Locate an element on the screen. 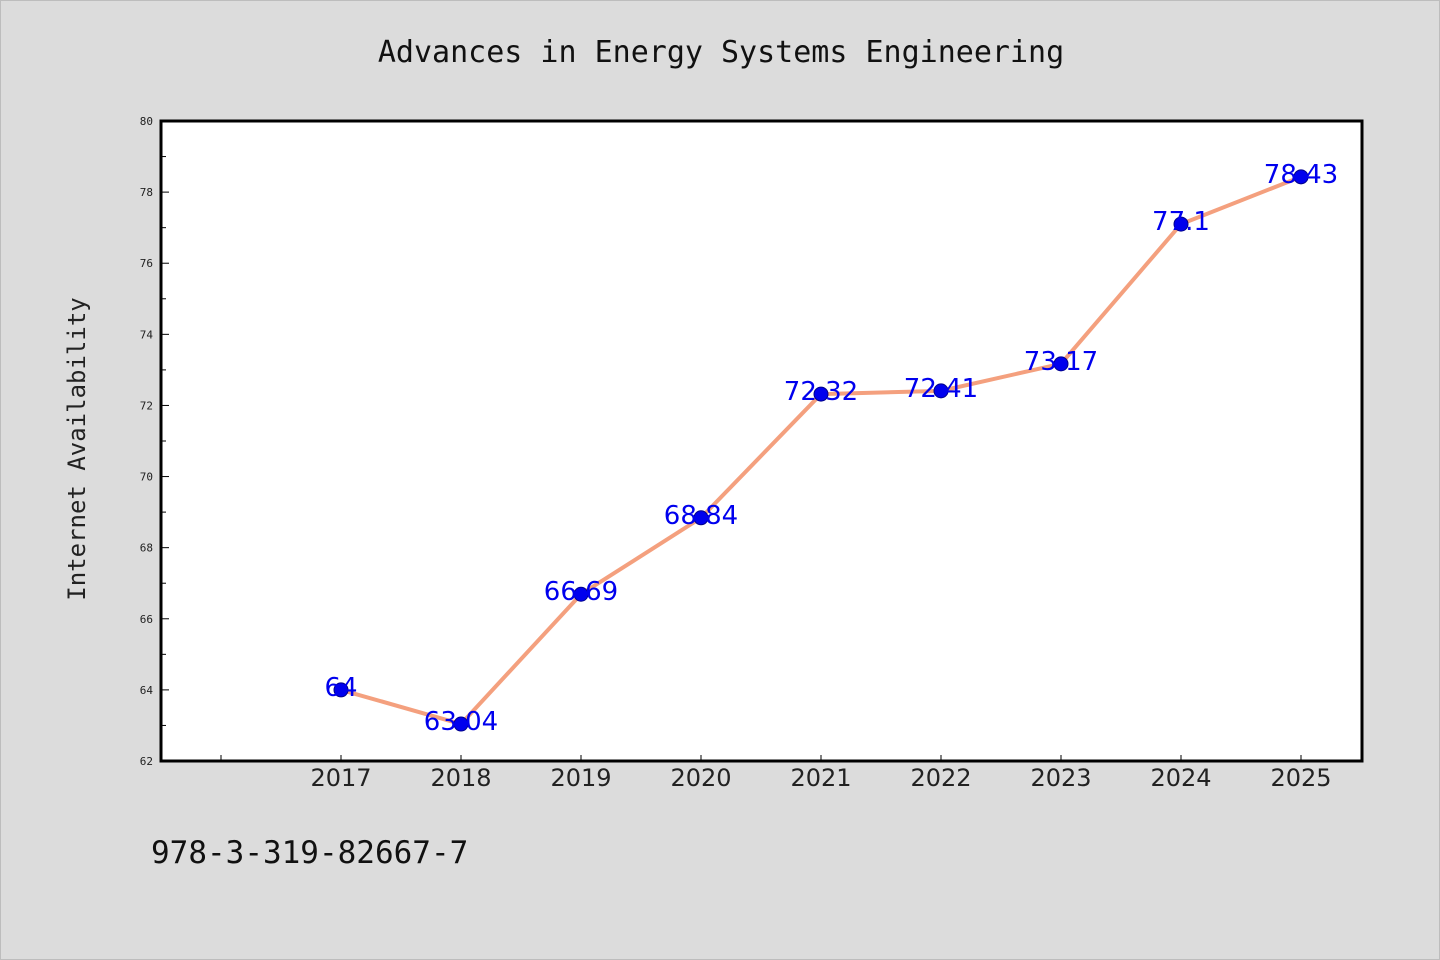 This screenshot has width=1440, height=960. data-label: 72.41 is located at coordinates (941, 389).